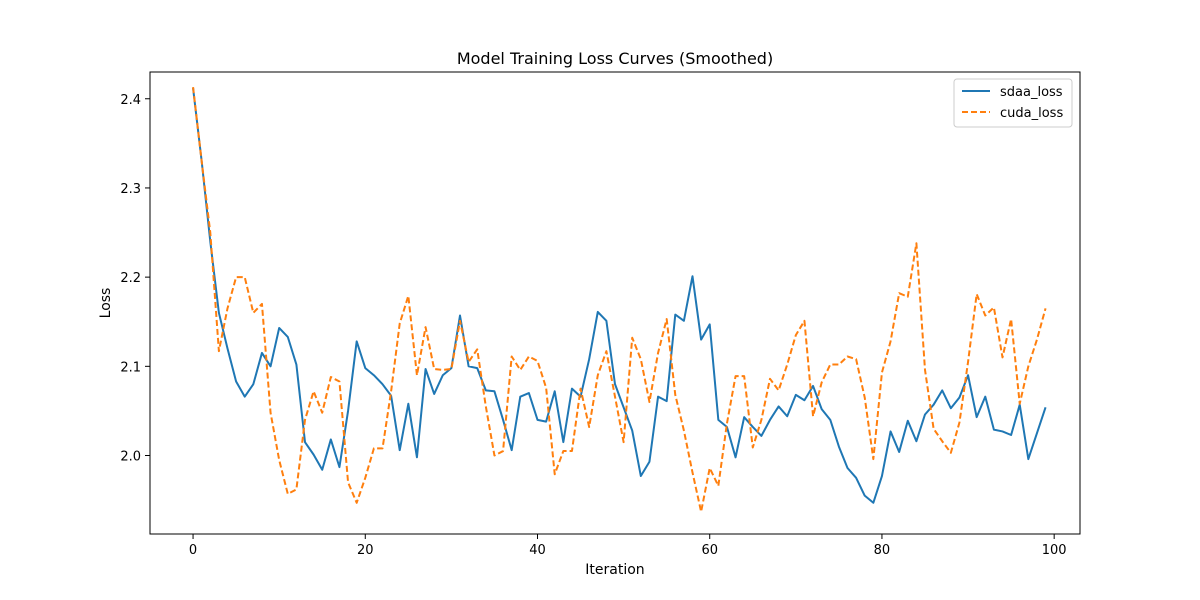 Image resolution: width=1200 pixels, height=600 pixels. What do you see at coordinates (1013, 103) in the screenshot?
I see `legend: sdaa_loss cuda_loss` at bounding box center [1013, 103].